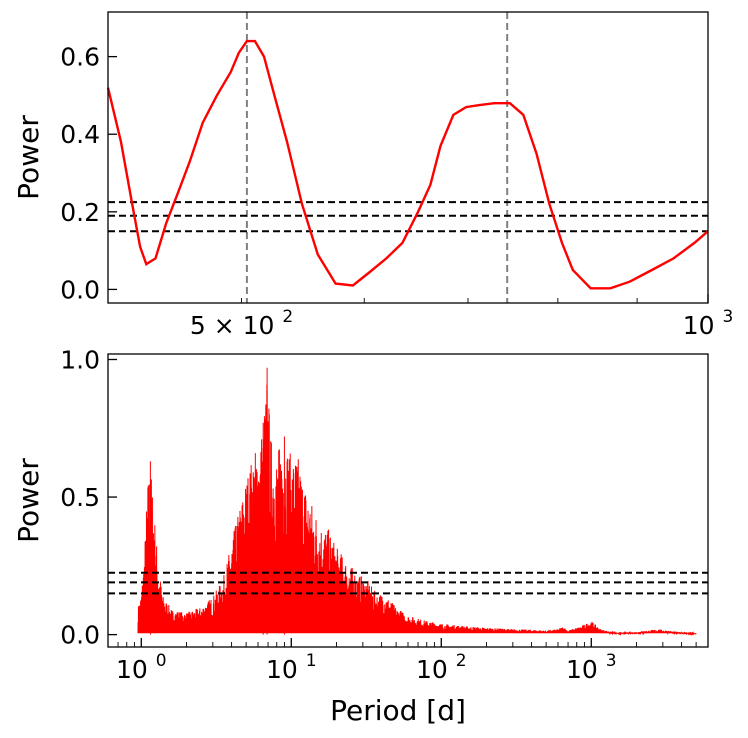  I want to click on y-tick-label: 0.4, so click(80, 134).